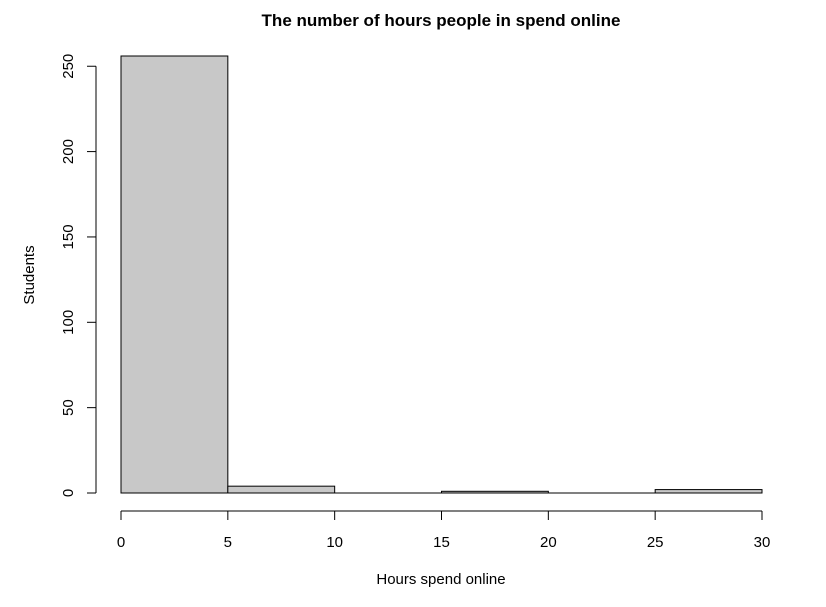 This screenshot has width=826, height=607. What do you see at coordinates (228, 542) in the screenshot?
I see `x-tick-label: 5` at bounding box center [228, 542].